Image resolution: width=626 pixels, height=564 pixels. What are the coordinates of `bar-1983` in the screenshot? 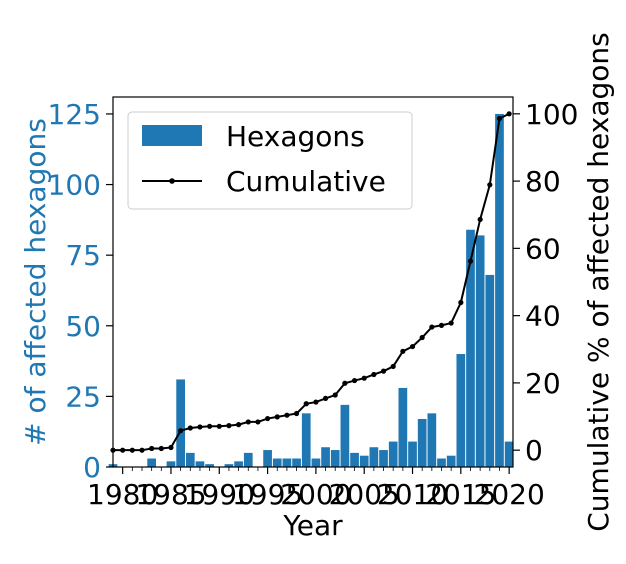 It's located at (151, 462).